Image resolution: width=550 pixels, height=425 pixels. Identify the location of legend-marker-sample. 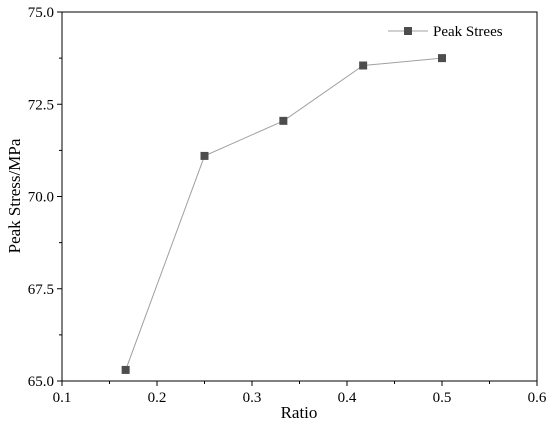
(408, 31).